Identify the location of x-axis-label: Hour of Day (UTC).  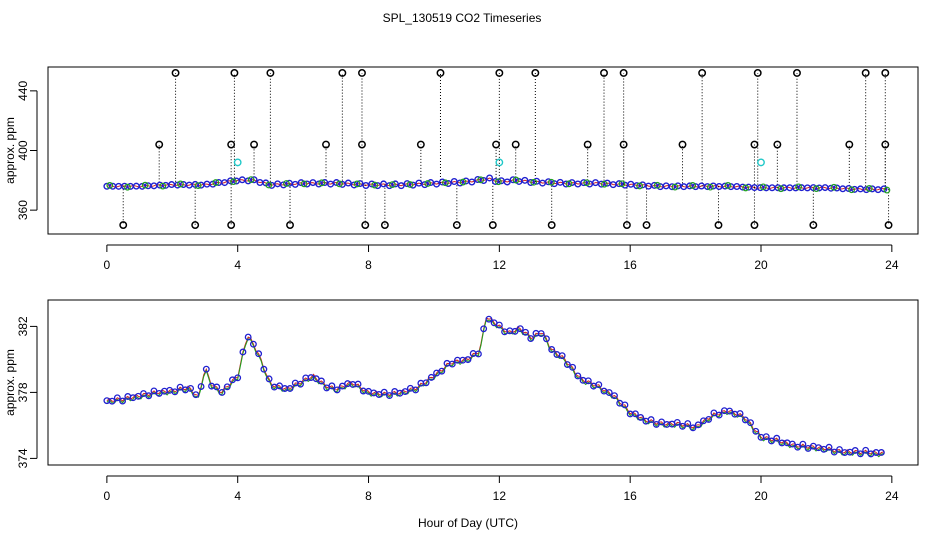
(468, 523).